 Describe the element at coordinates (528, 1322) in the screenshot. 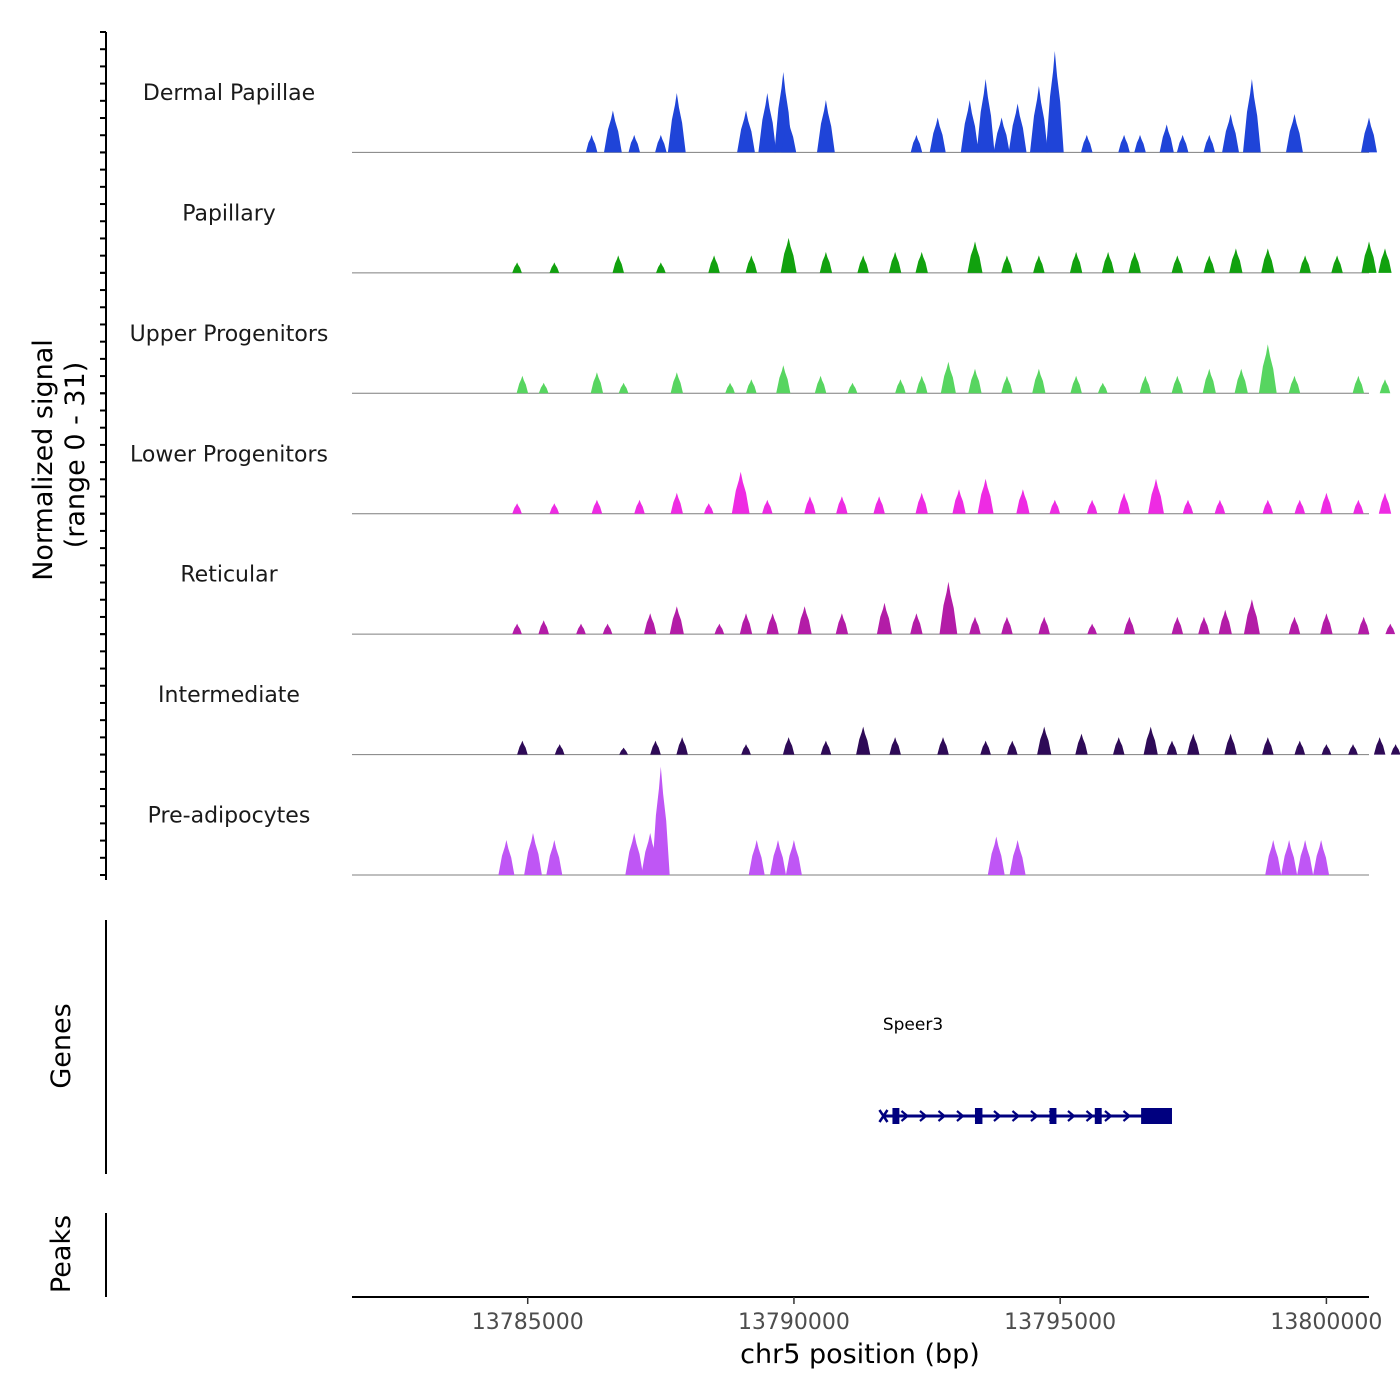

I see `x-tick-label: 13785000` at that location.